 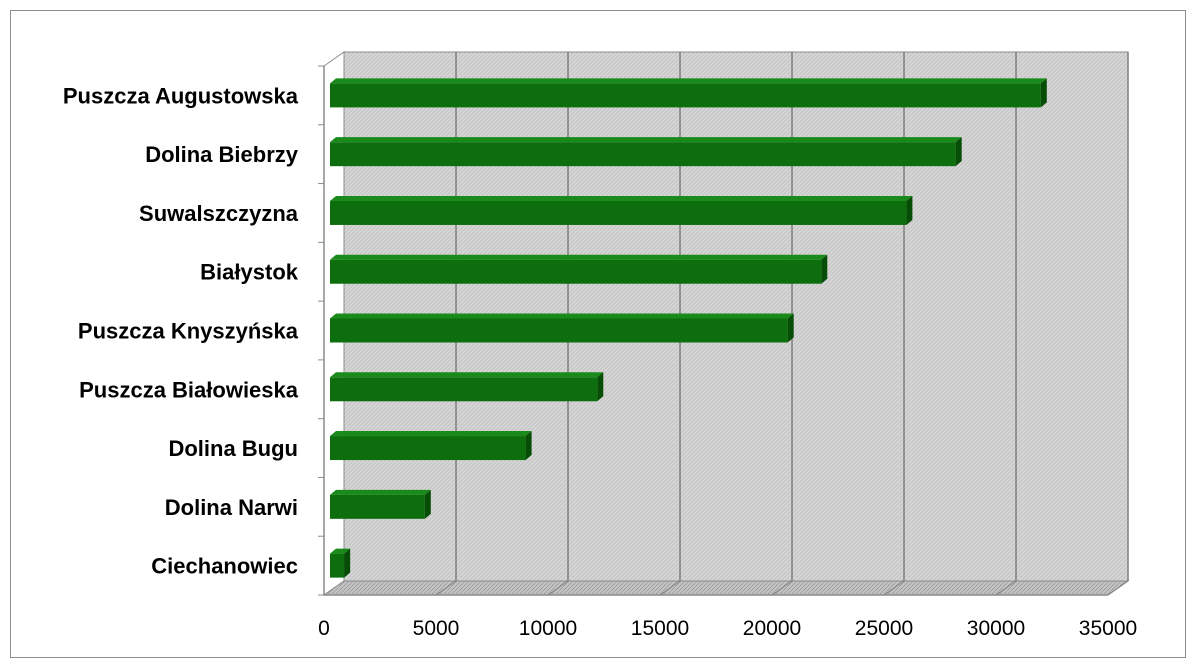 What do you see at coordinates (249, 272) in the screenshot?
I see `category-label: Białystok` at bounding box center [249, 272].